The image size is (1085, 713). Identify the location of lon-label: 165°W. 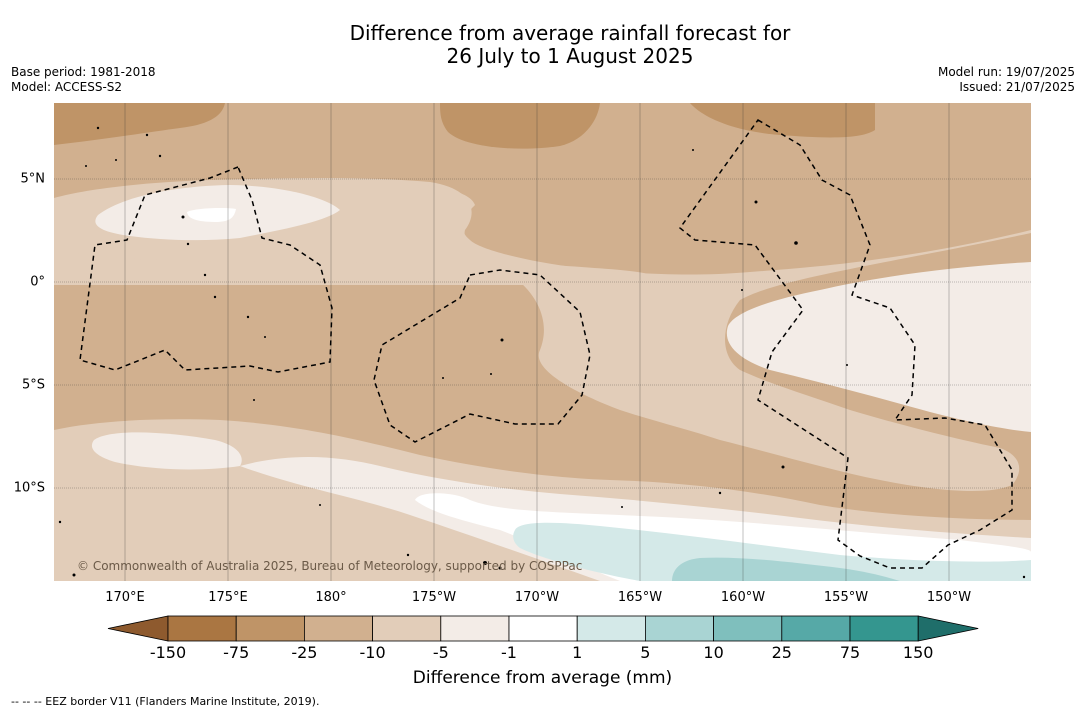
(640, 597).